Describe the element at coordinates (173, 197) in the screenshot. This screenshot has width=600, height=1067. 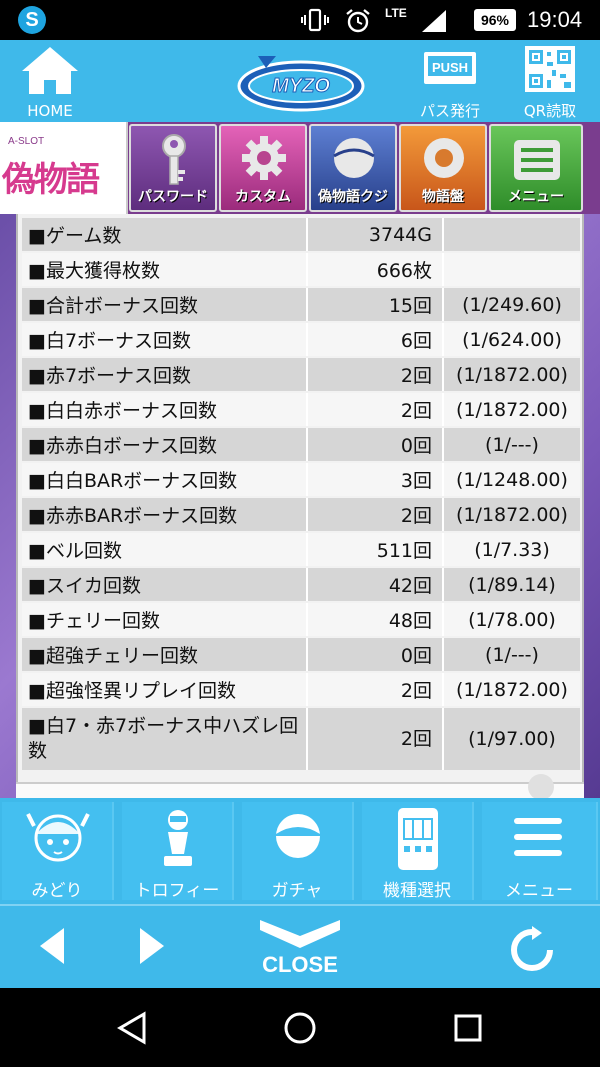
I see `tab-password-label: パスワード` at that location.